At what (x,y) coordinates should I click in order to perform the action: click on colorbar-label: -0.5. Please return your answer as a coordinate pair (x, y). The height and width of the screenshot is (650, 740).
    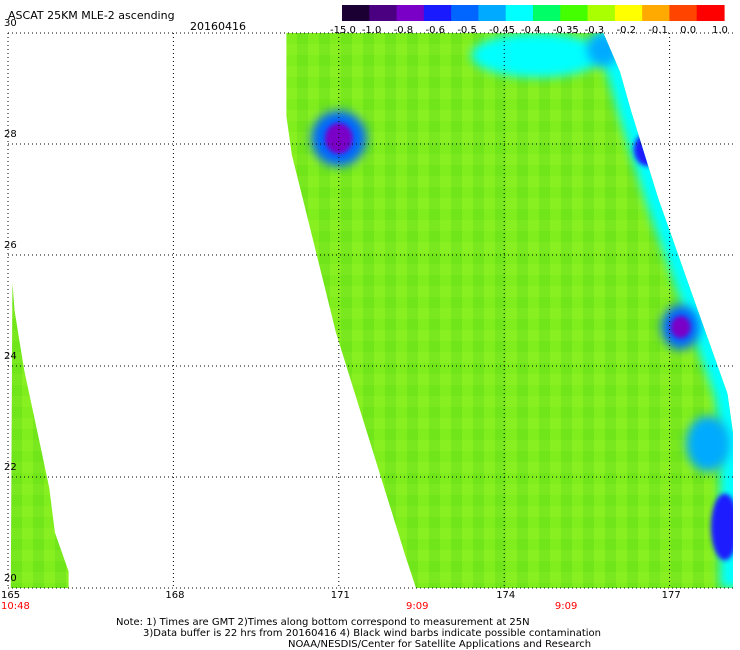
    Looking at the image, I should click on (467, 30).